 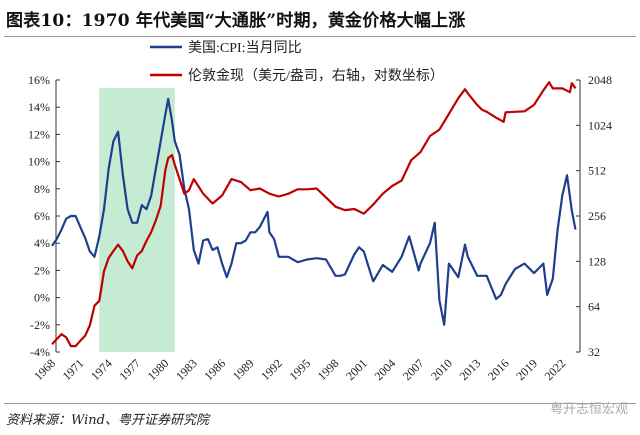 What do you see at coordinates (588, 409) in the screenshot?
I see `watermark: 粤开志恒宏观` at bounding box center [588, 409].